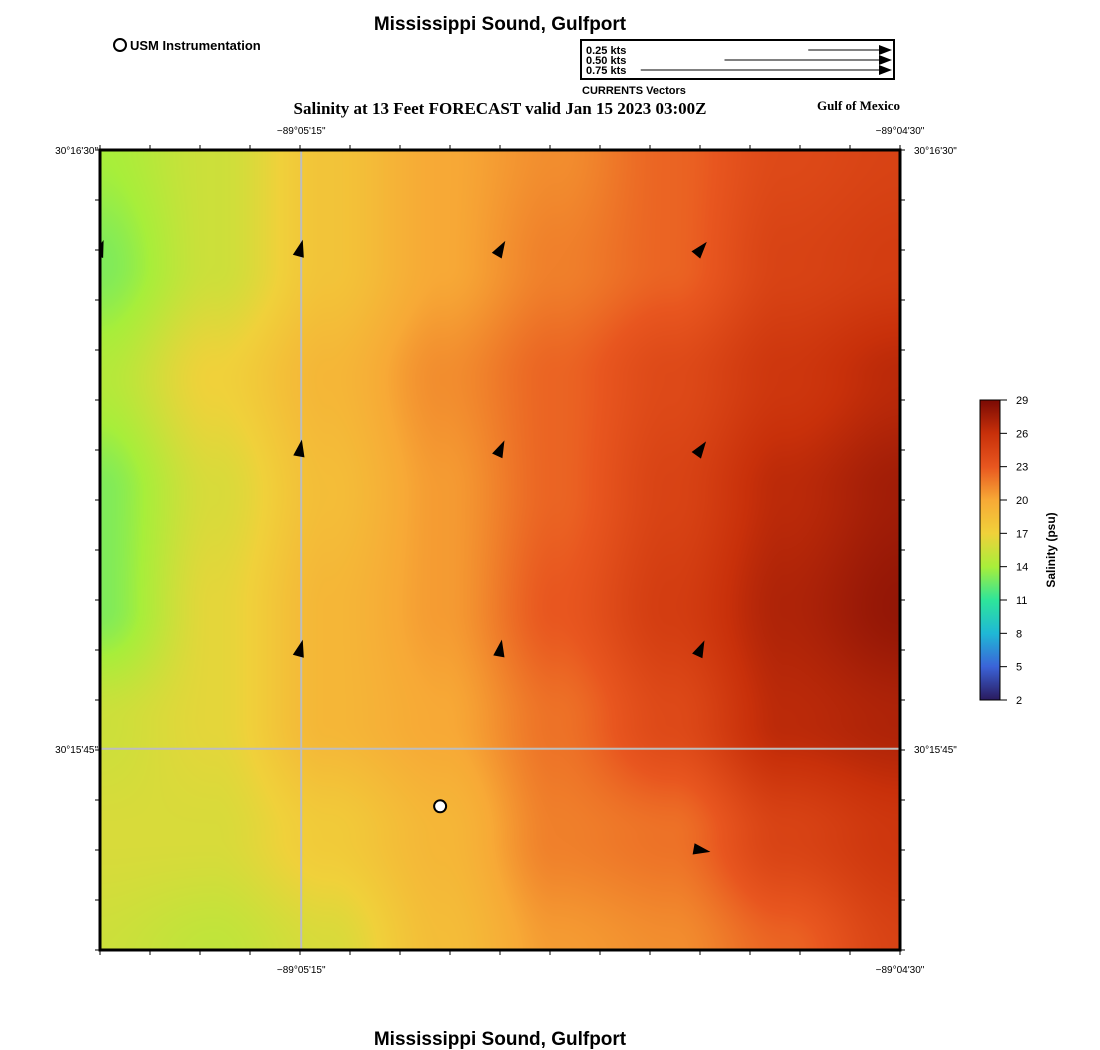  What do you see at coordinates (1019, 668) in the screenshot?
I see `colorbar-tick-label: 5` at bounding box center [1019, 668].